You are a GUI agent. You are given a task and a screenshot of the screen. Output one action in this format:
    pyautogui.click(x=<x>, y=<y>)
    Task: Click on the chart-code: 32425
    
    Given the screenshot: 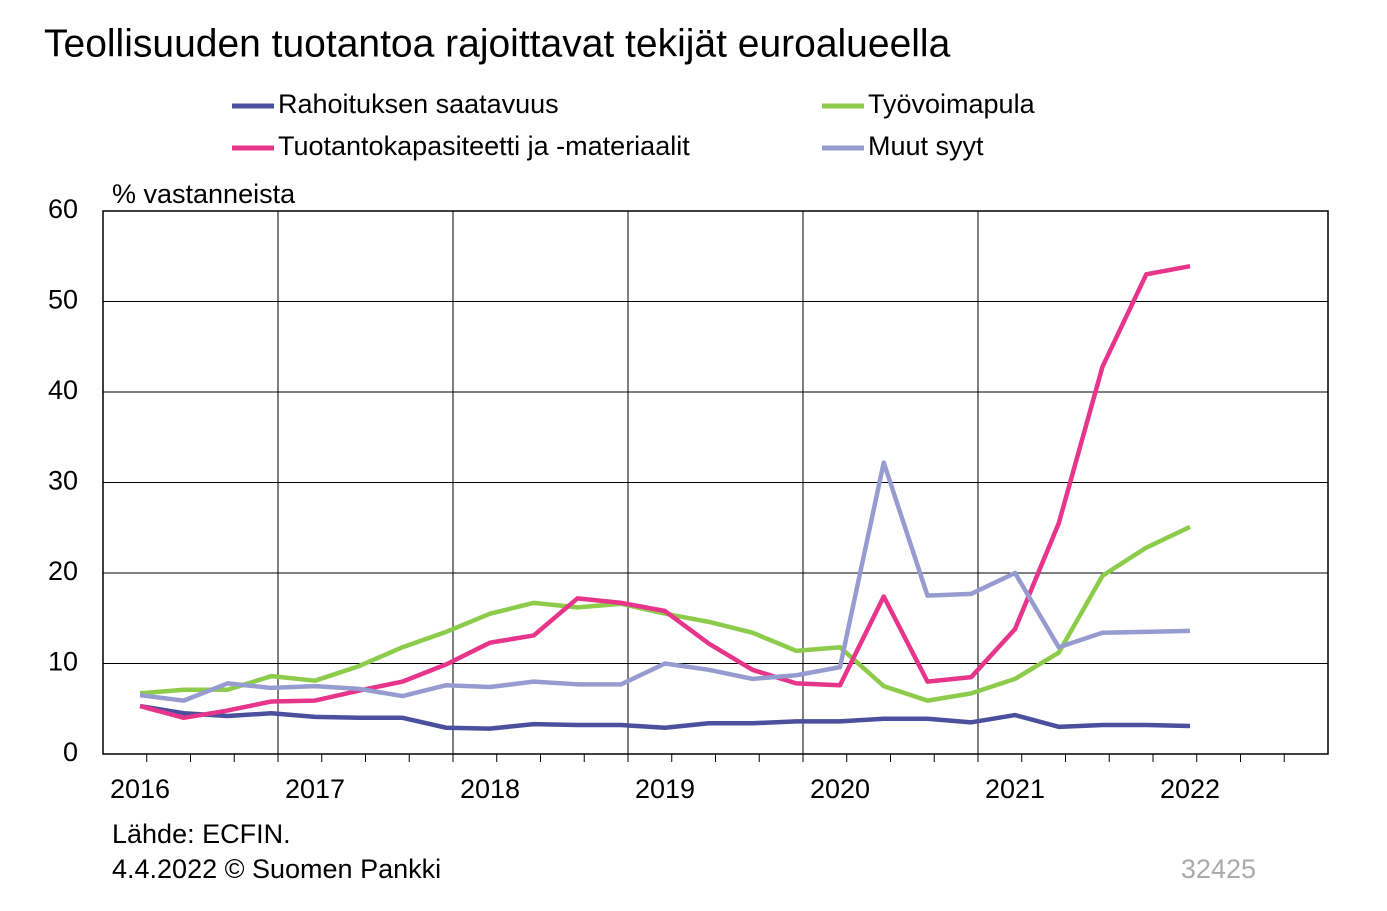 What is the action you would take?
    pyautogui.click(x=1218, y=869)
    